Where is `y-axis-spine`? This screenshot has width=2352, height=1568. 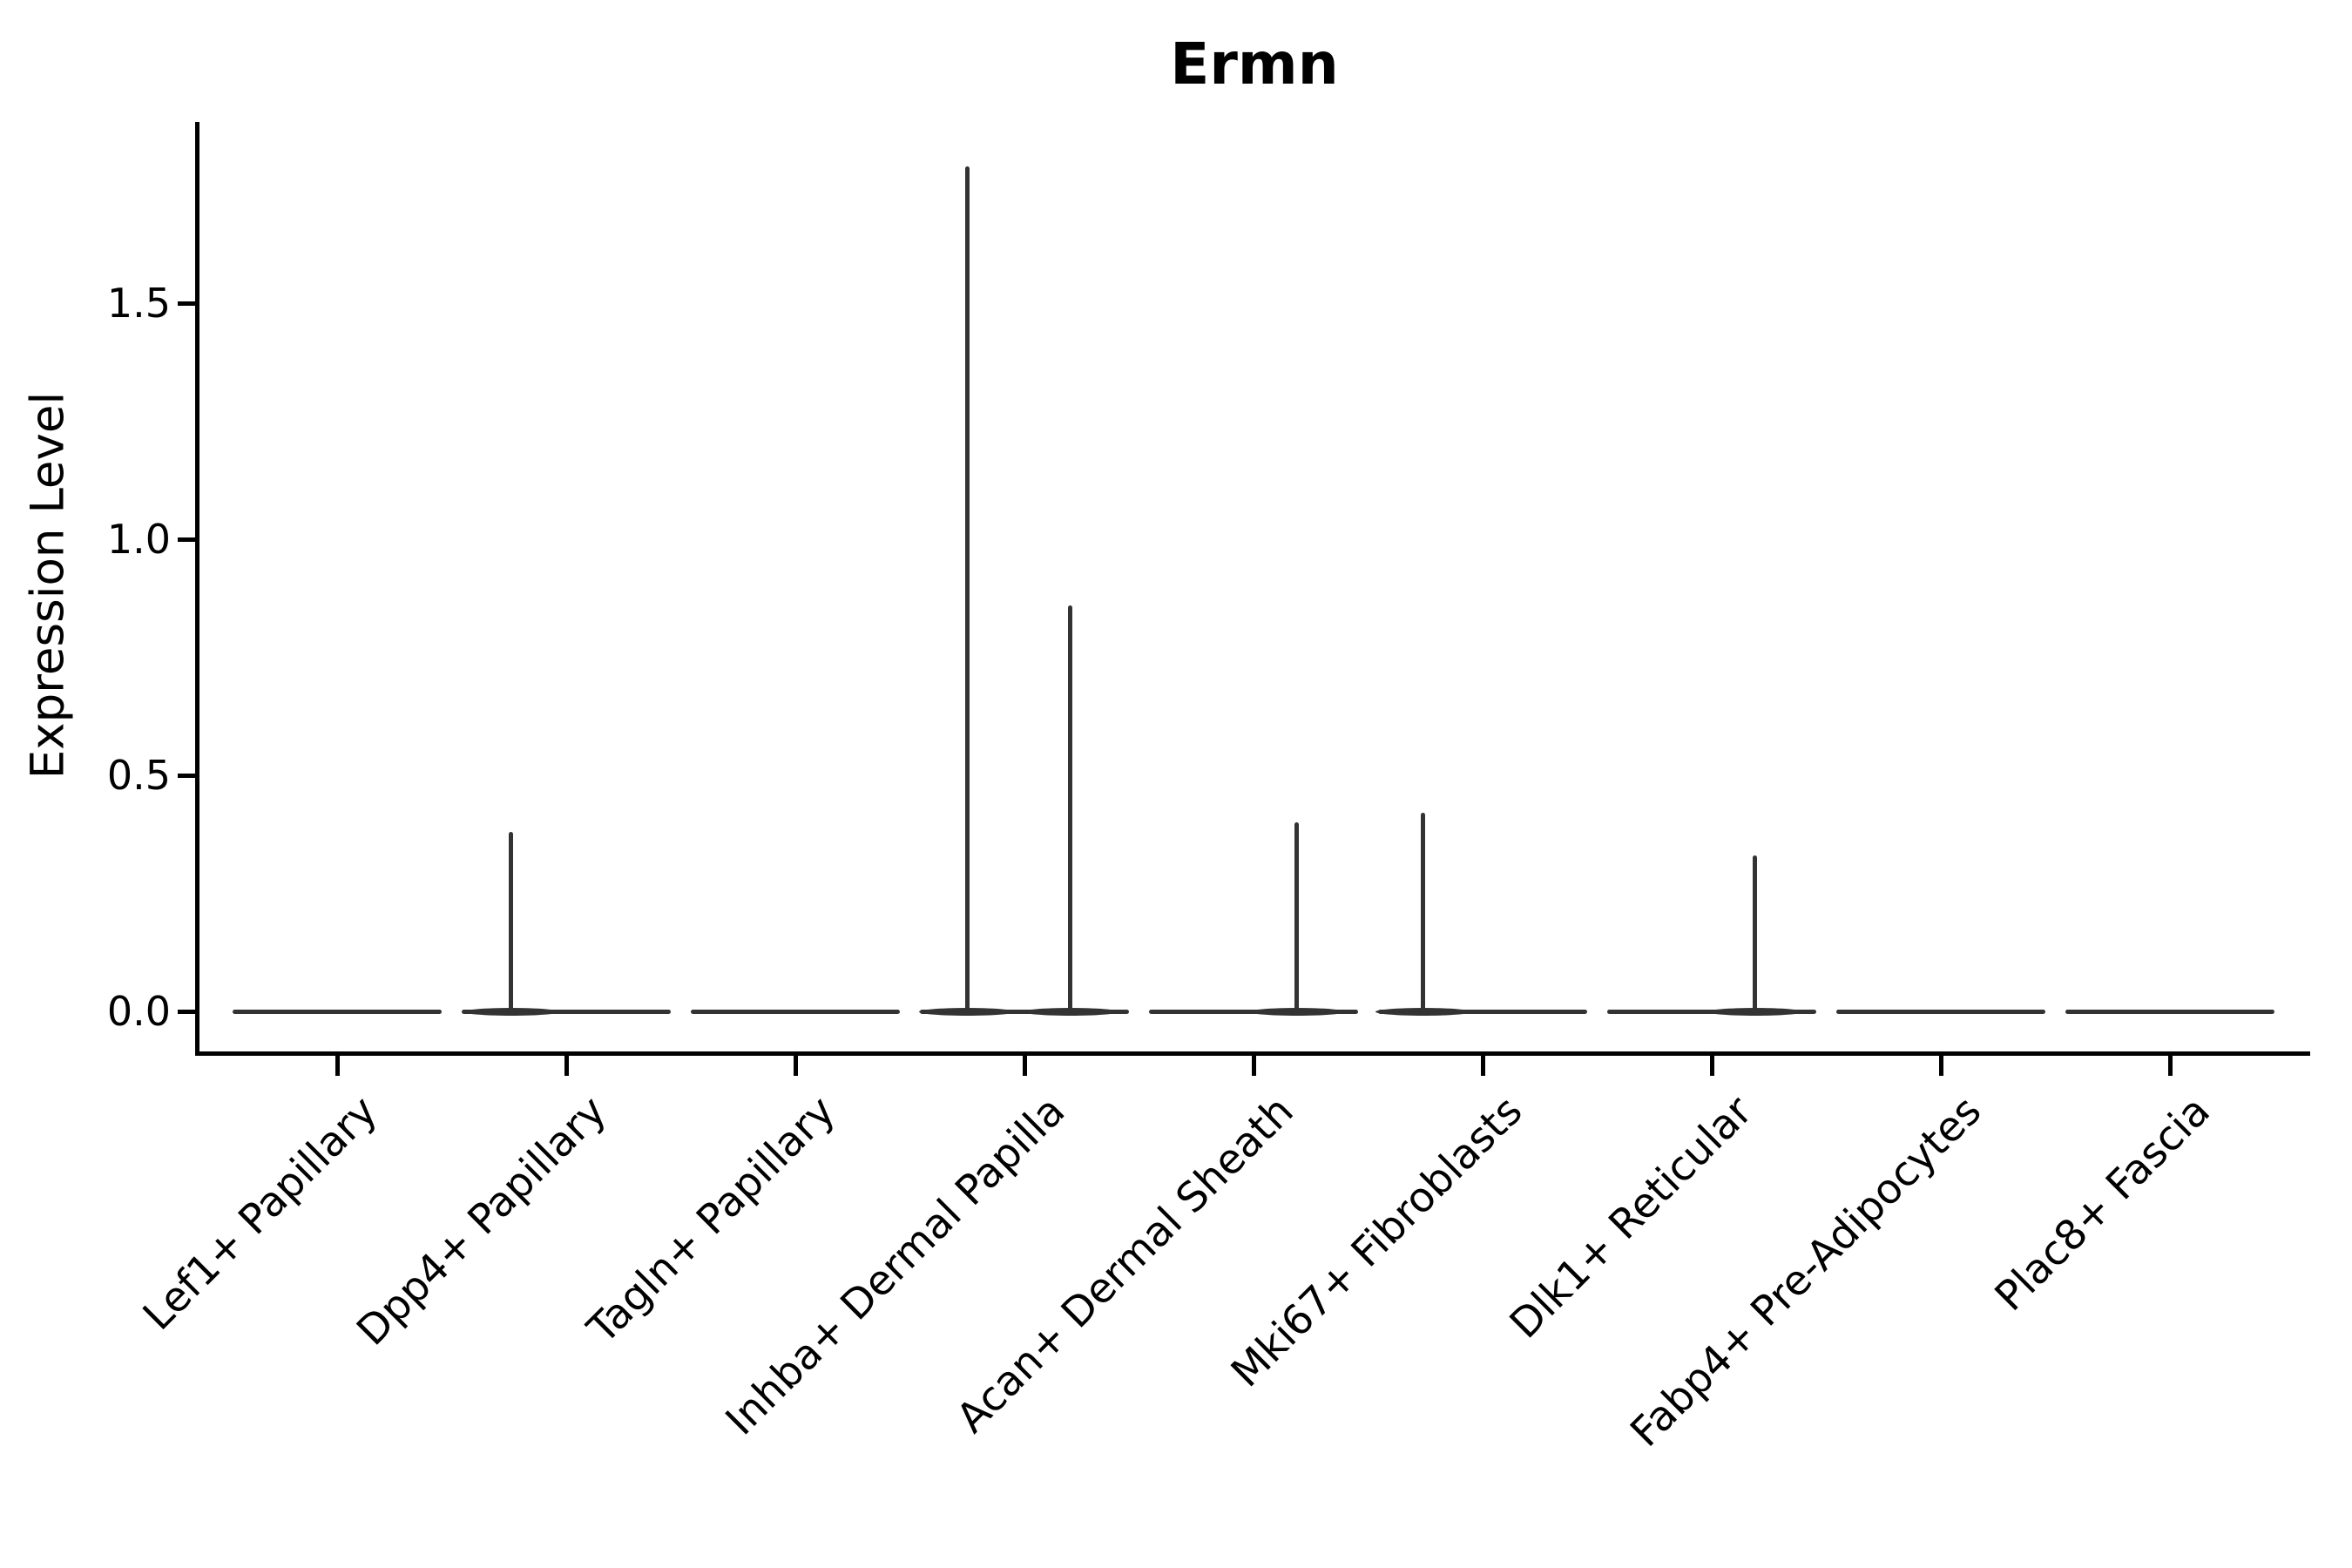
y-axis-spine is located at coordinates (197, 589).